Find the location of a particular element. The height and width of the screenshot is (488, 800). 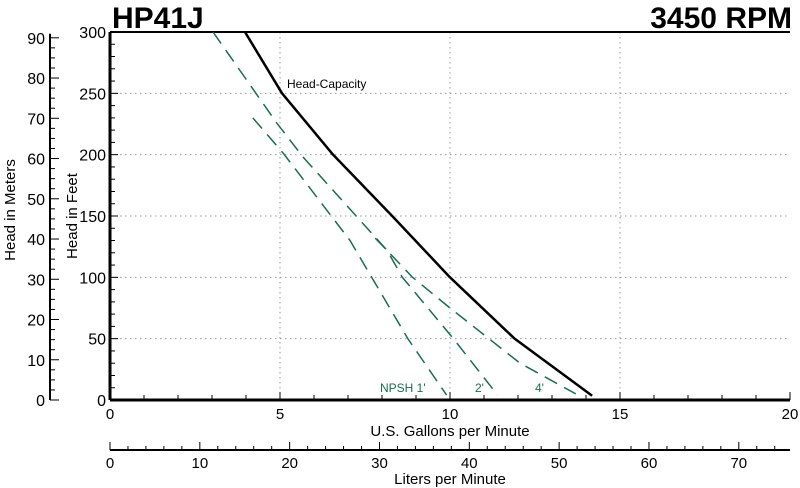

y2-axis-label: Head in Meters is located at coordinates (10, 210).